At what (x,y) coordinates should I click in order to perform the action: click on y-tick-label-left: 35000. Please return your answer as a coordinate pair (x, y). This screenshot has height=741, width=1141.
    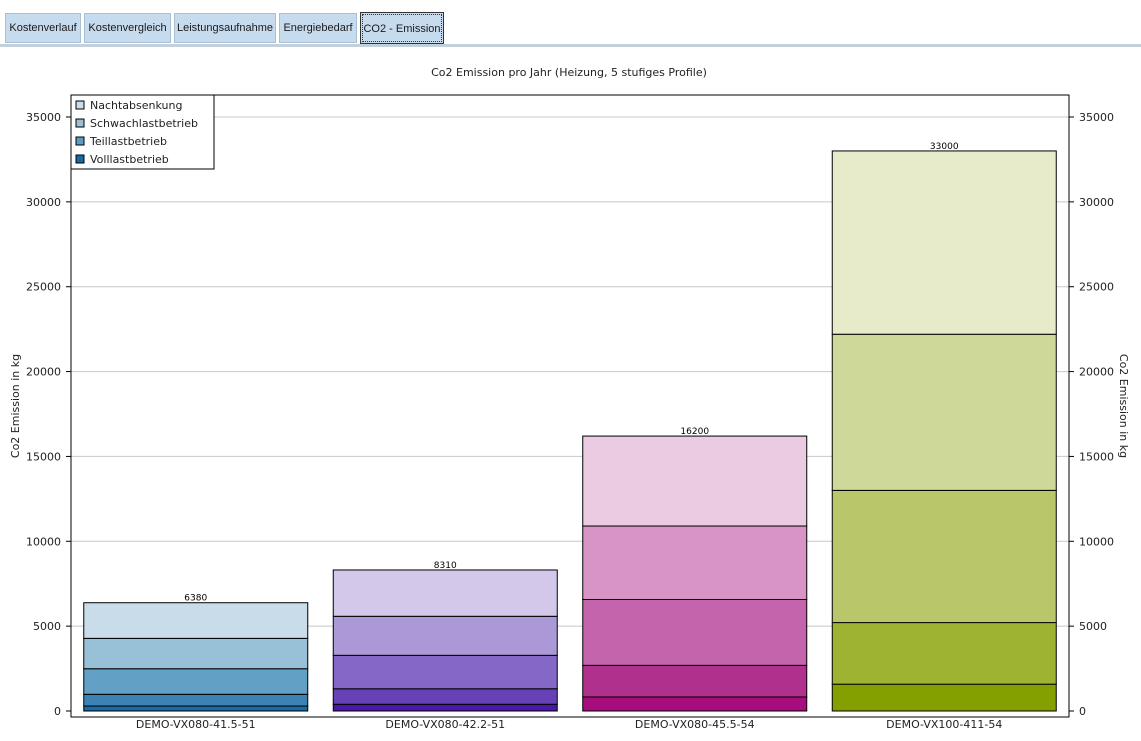
    Looking at the image, I should click on (43, 117).